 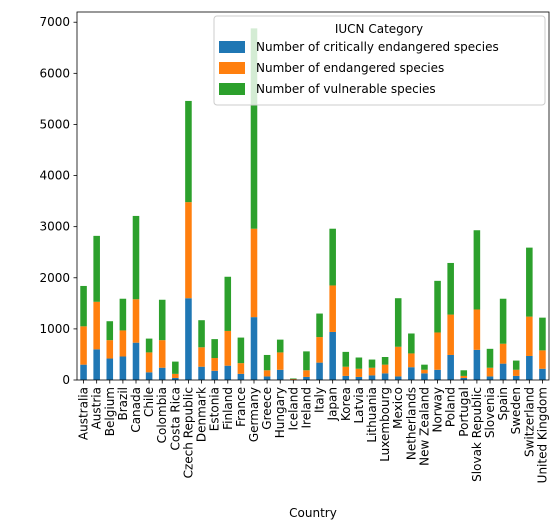 I want to click on x-tick-label: Hungary, so click(x=280, y=412).